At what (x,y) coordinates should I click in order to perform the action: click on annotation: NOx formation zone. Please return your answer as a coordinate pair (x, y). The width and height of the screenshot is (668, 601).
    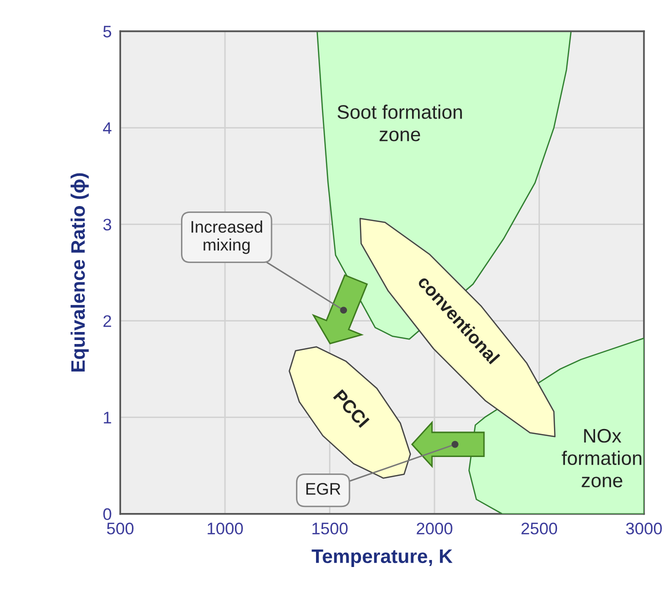
    Looking at the image, I should click on (602, 458).